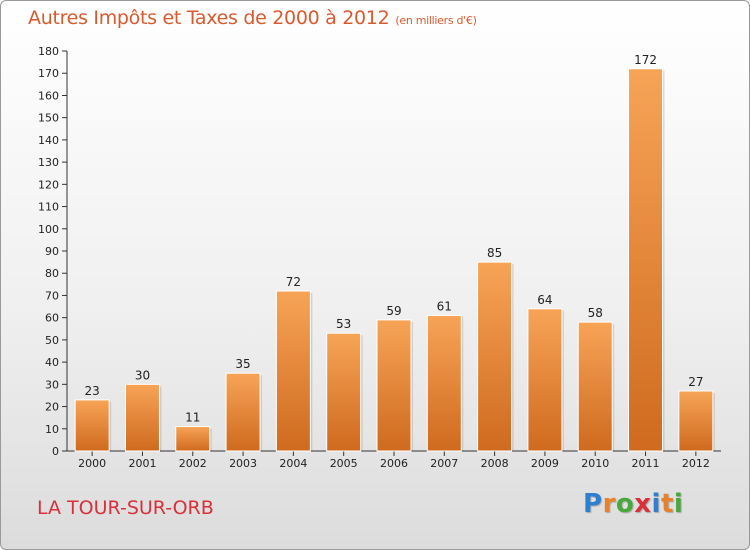 The width and height of the screenshot is (750, 550). What do you see at coordinates (444, 306) in the screenshot?
I see `bar-value-label: 61` at bounding box center [444, 306].